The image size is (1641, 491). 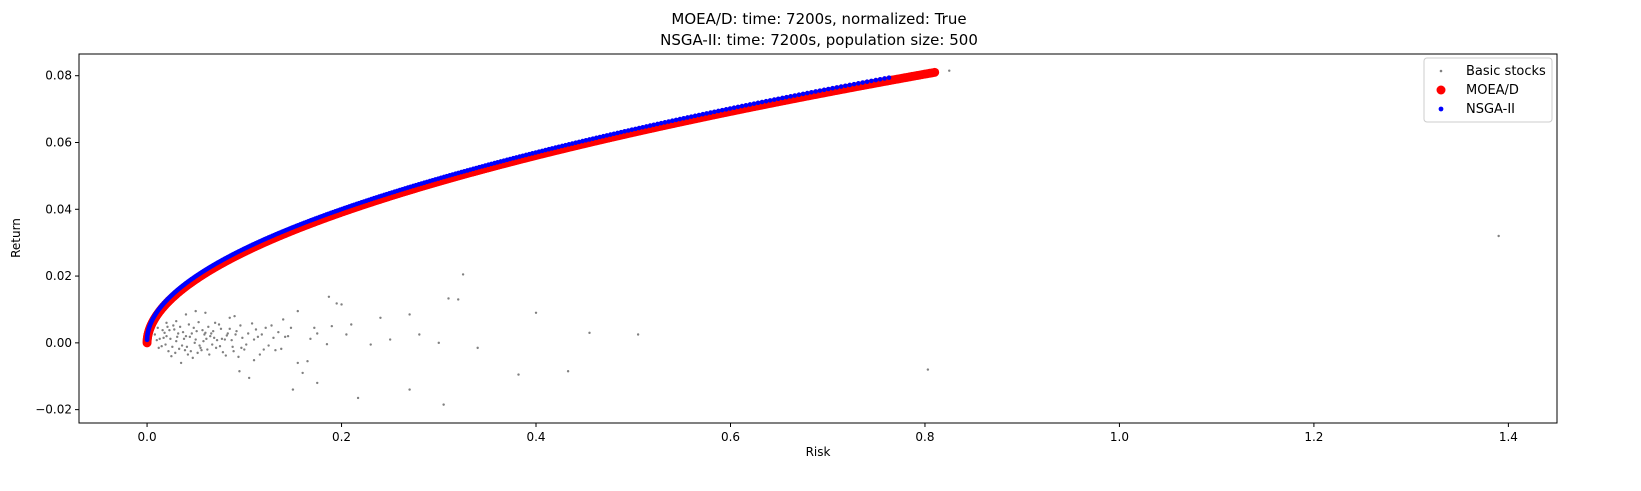 I want to click on chart-title: MOEA/D: time: 7200s, normalized: True, so click(x=818, y=19).